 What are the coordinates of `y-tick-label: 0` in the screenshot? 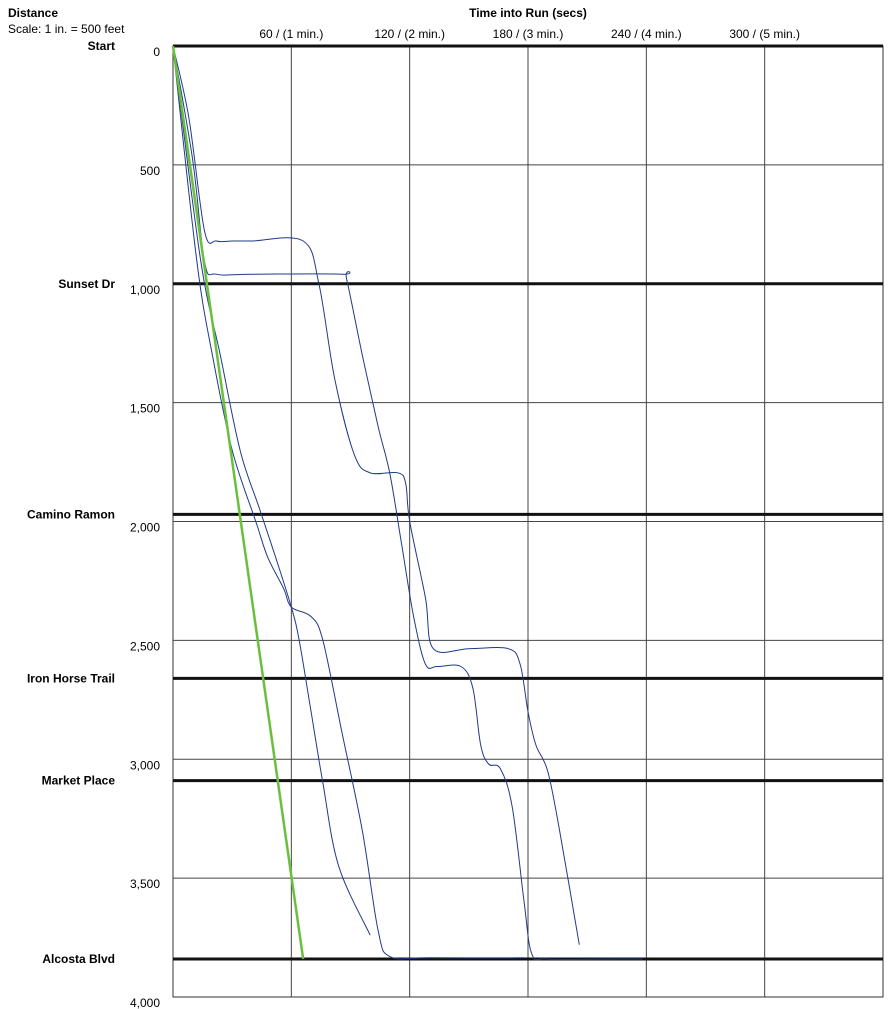 It's located at (156, 52).